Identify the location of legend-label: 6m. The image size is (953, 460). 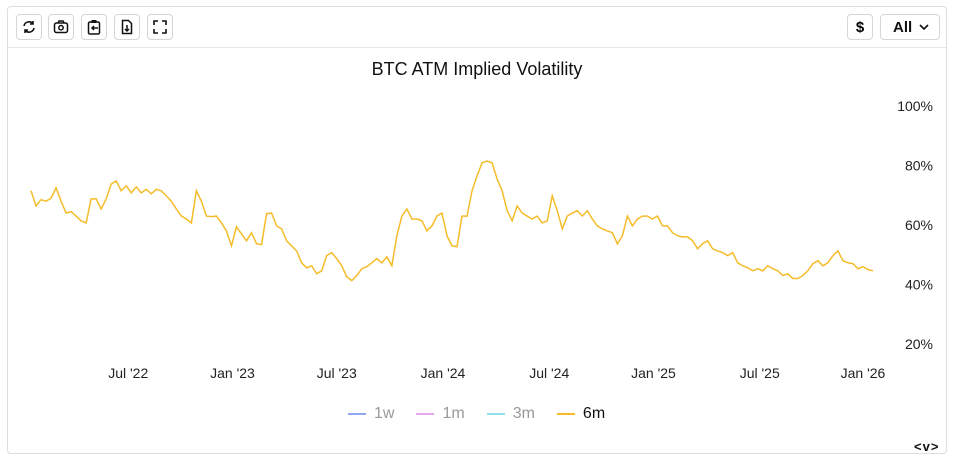
(594, 413).